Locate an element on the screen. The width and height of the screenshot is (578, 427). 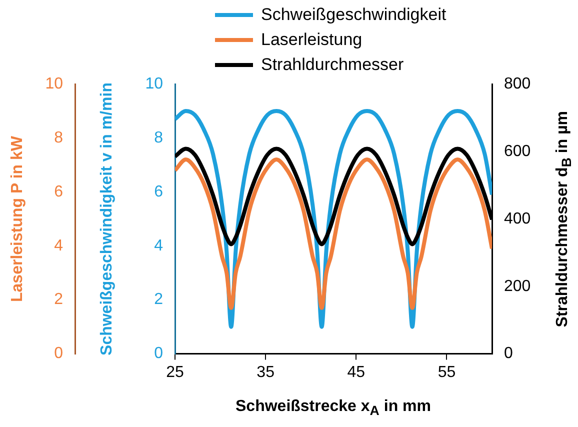
y-tick-label: 2 is located at coordinates (159, 299).